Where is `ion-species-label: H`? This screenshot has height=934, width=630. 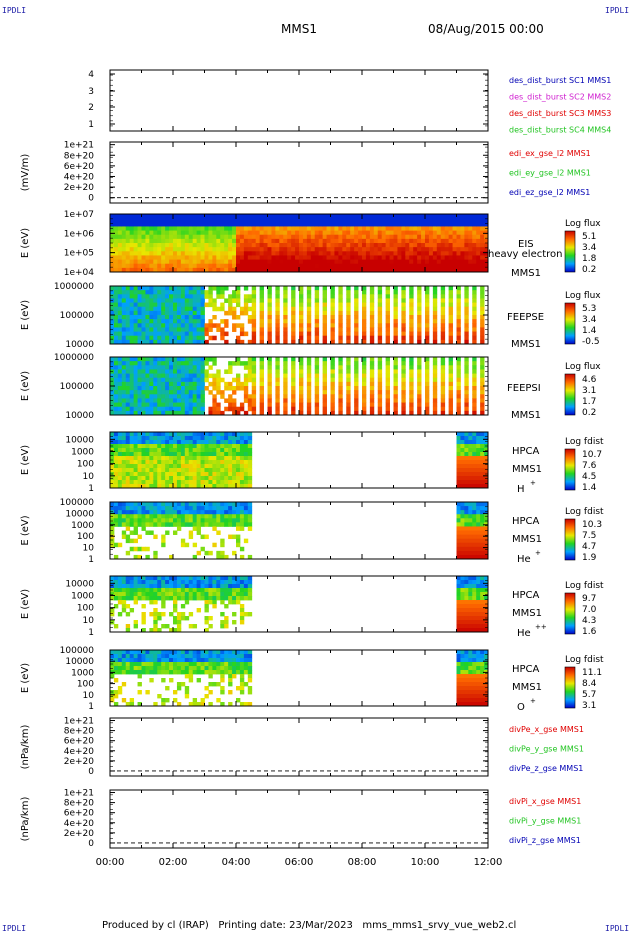
ion-species-label: H is located at coordinates (521, 489).